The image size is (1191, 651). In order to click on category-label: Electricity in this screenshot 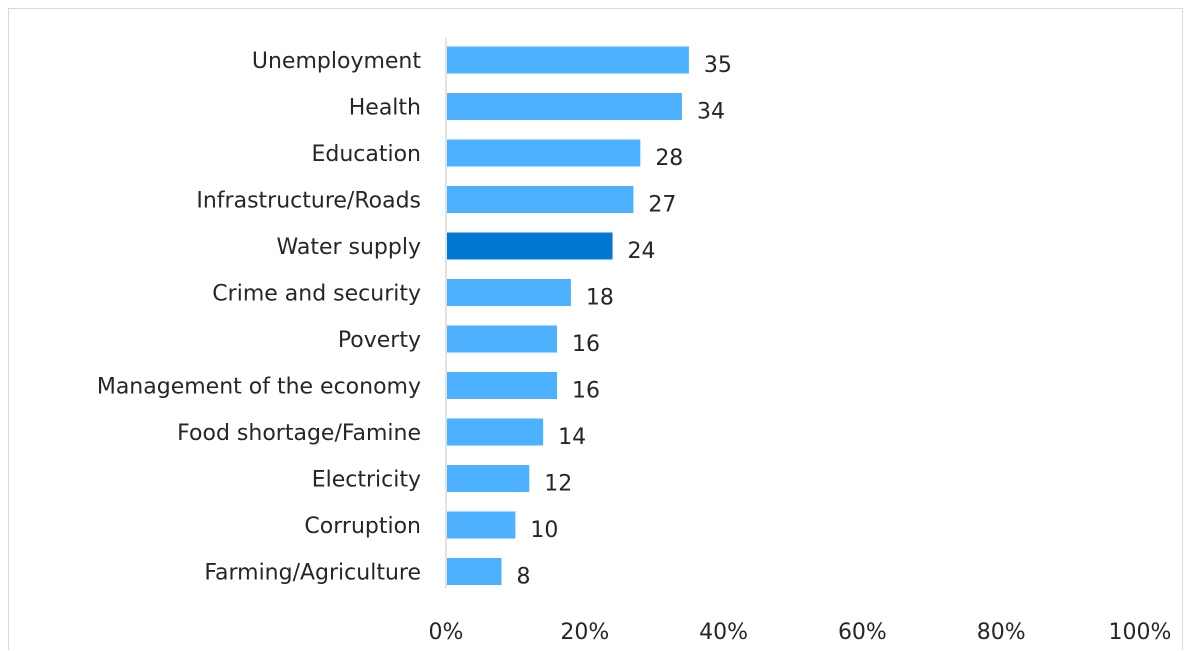, I will do `click(366, 480)`.